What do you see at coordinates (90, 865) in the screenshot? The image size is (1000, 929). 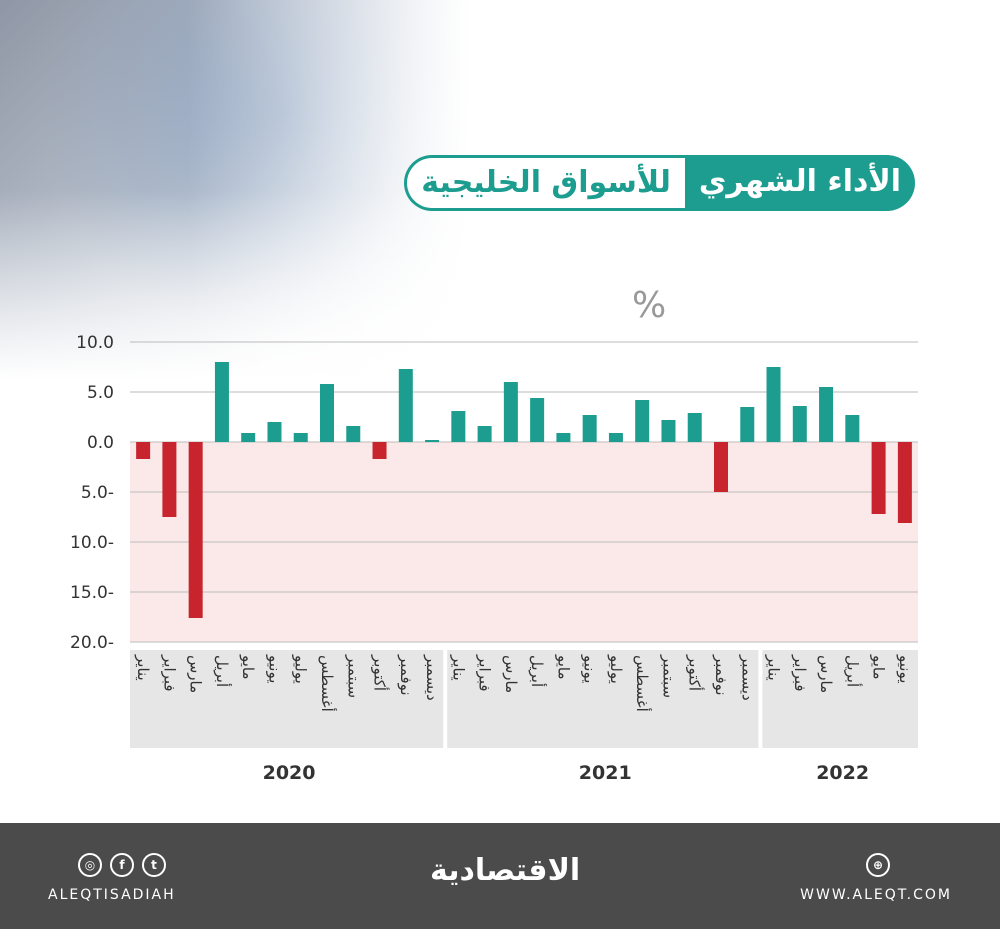 I see `instagram-icon: ◎` at bounding box center [90, 865].